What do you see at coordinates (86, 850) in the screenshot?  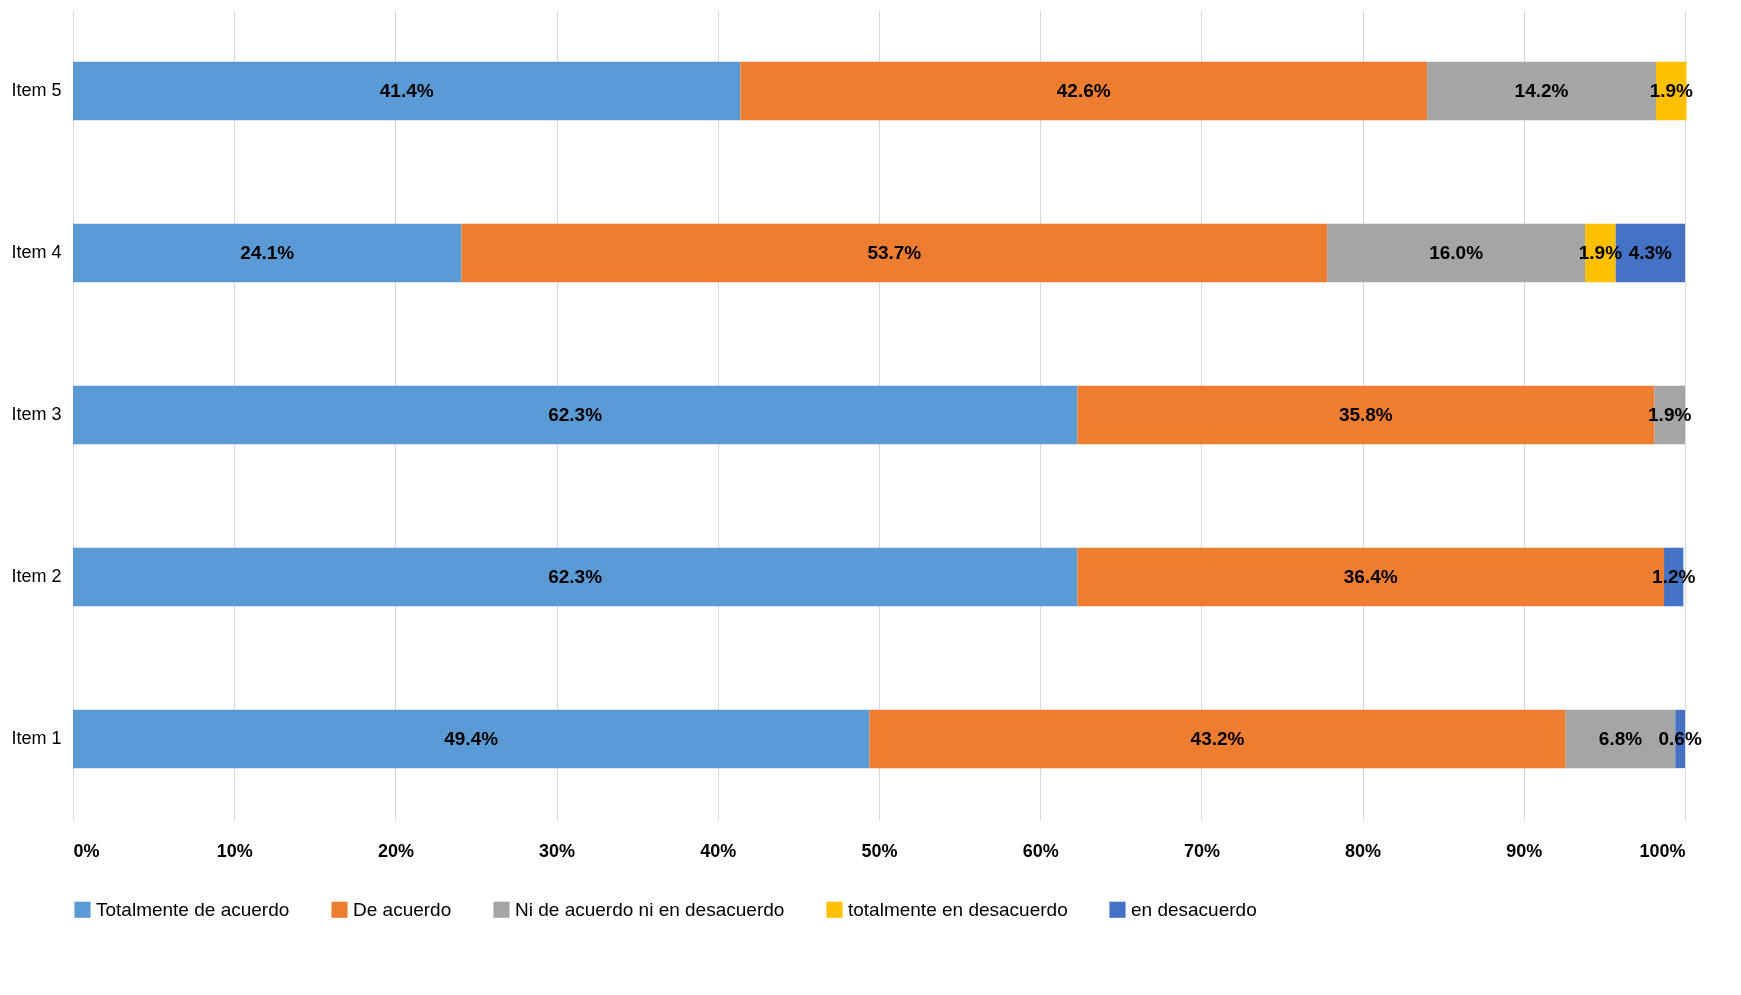 I see `x-tick-label: 0%` at bounding box center [86, 850].